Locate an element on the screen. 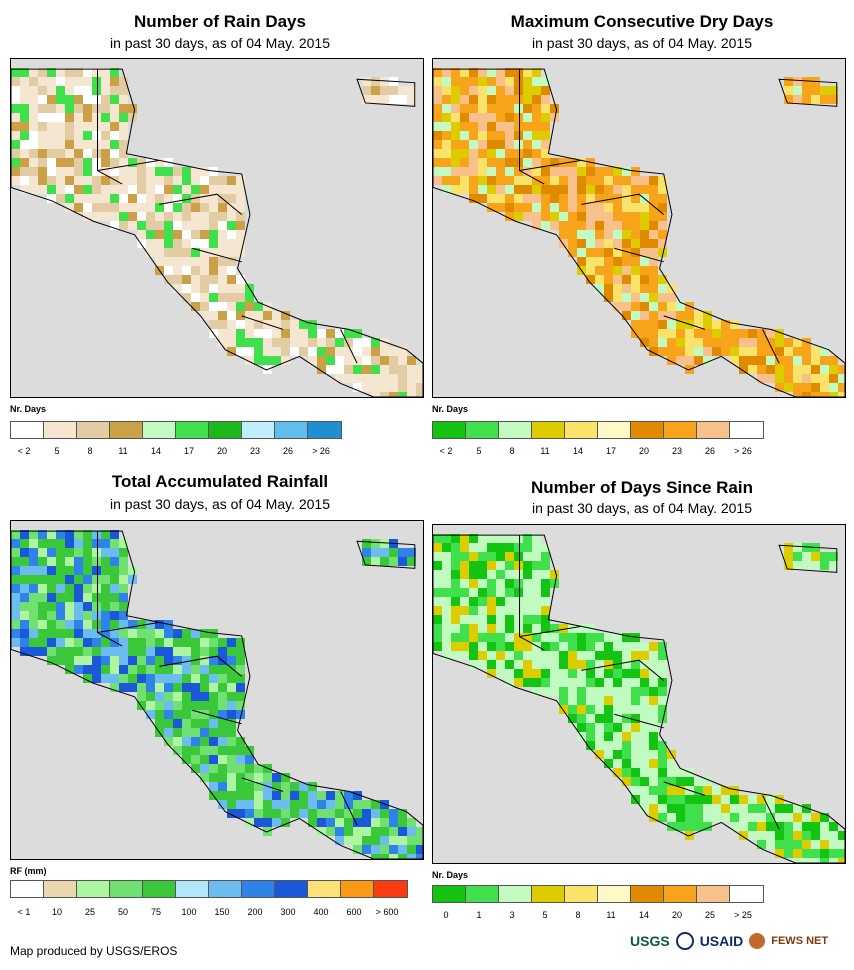 The image size is (854, 970). legend-label-2: 3 is located at coordinates (512, 915).